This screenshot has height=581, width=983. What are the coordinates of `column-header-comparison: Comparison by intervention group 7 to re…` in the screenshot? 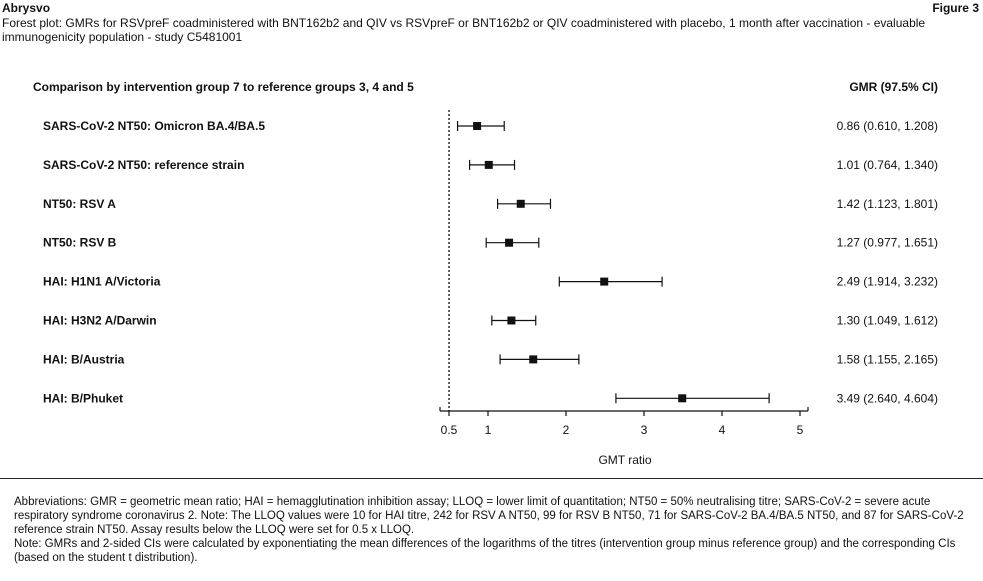 It's located at (223, 87).